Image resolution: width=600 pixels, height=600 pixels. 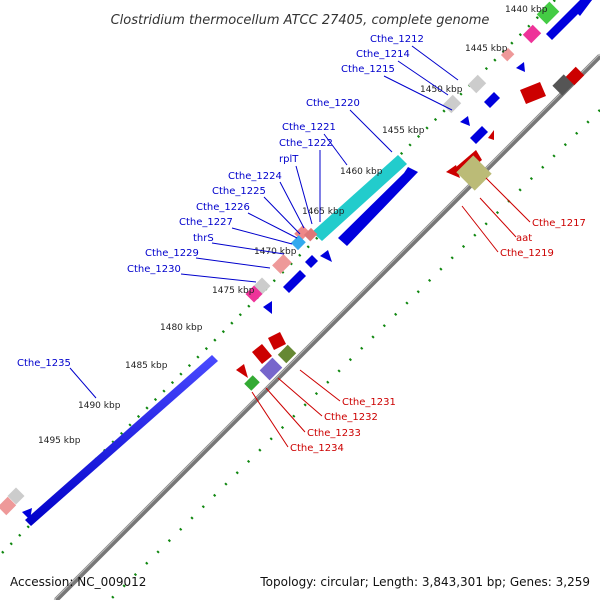 What do you see at coordinates (369, 402) in the screenshot?
I see `reverse-gene-label: Cthe_1231` at bounding box center [369, 402].